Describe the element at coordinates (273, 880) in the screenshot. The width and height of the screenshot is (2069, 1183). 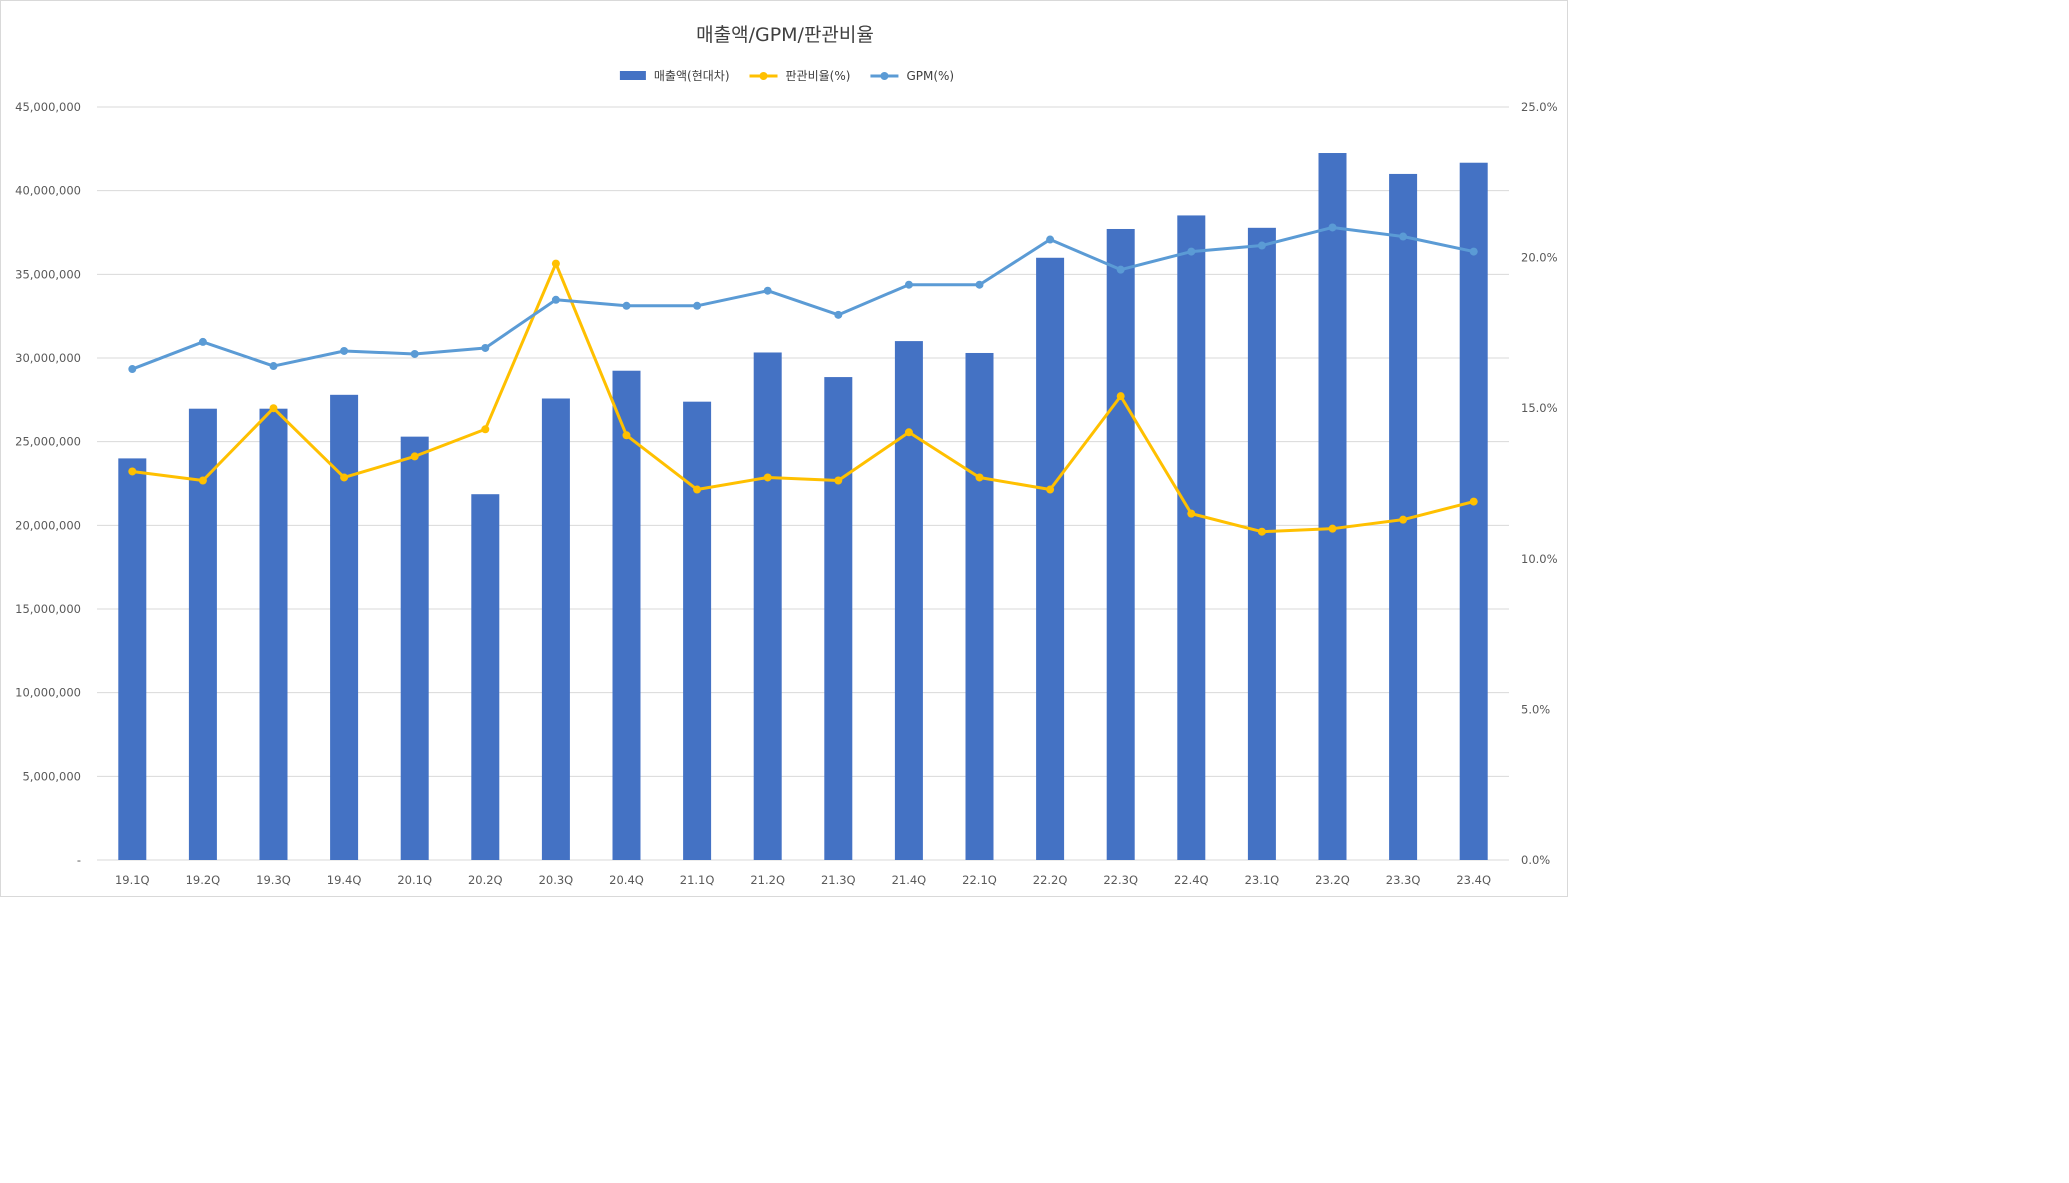
I see `x-tick-label: 19.3Q` at that location.